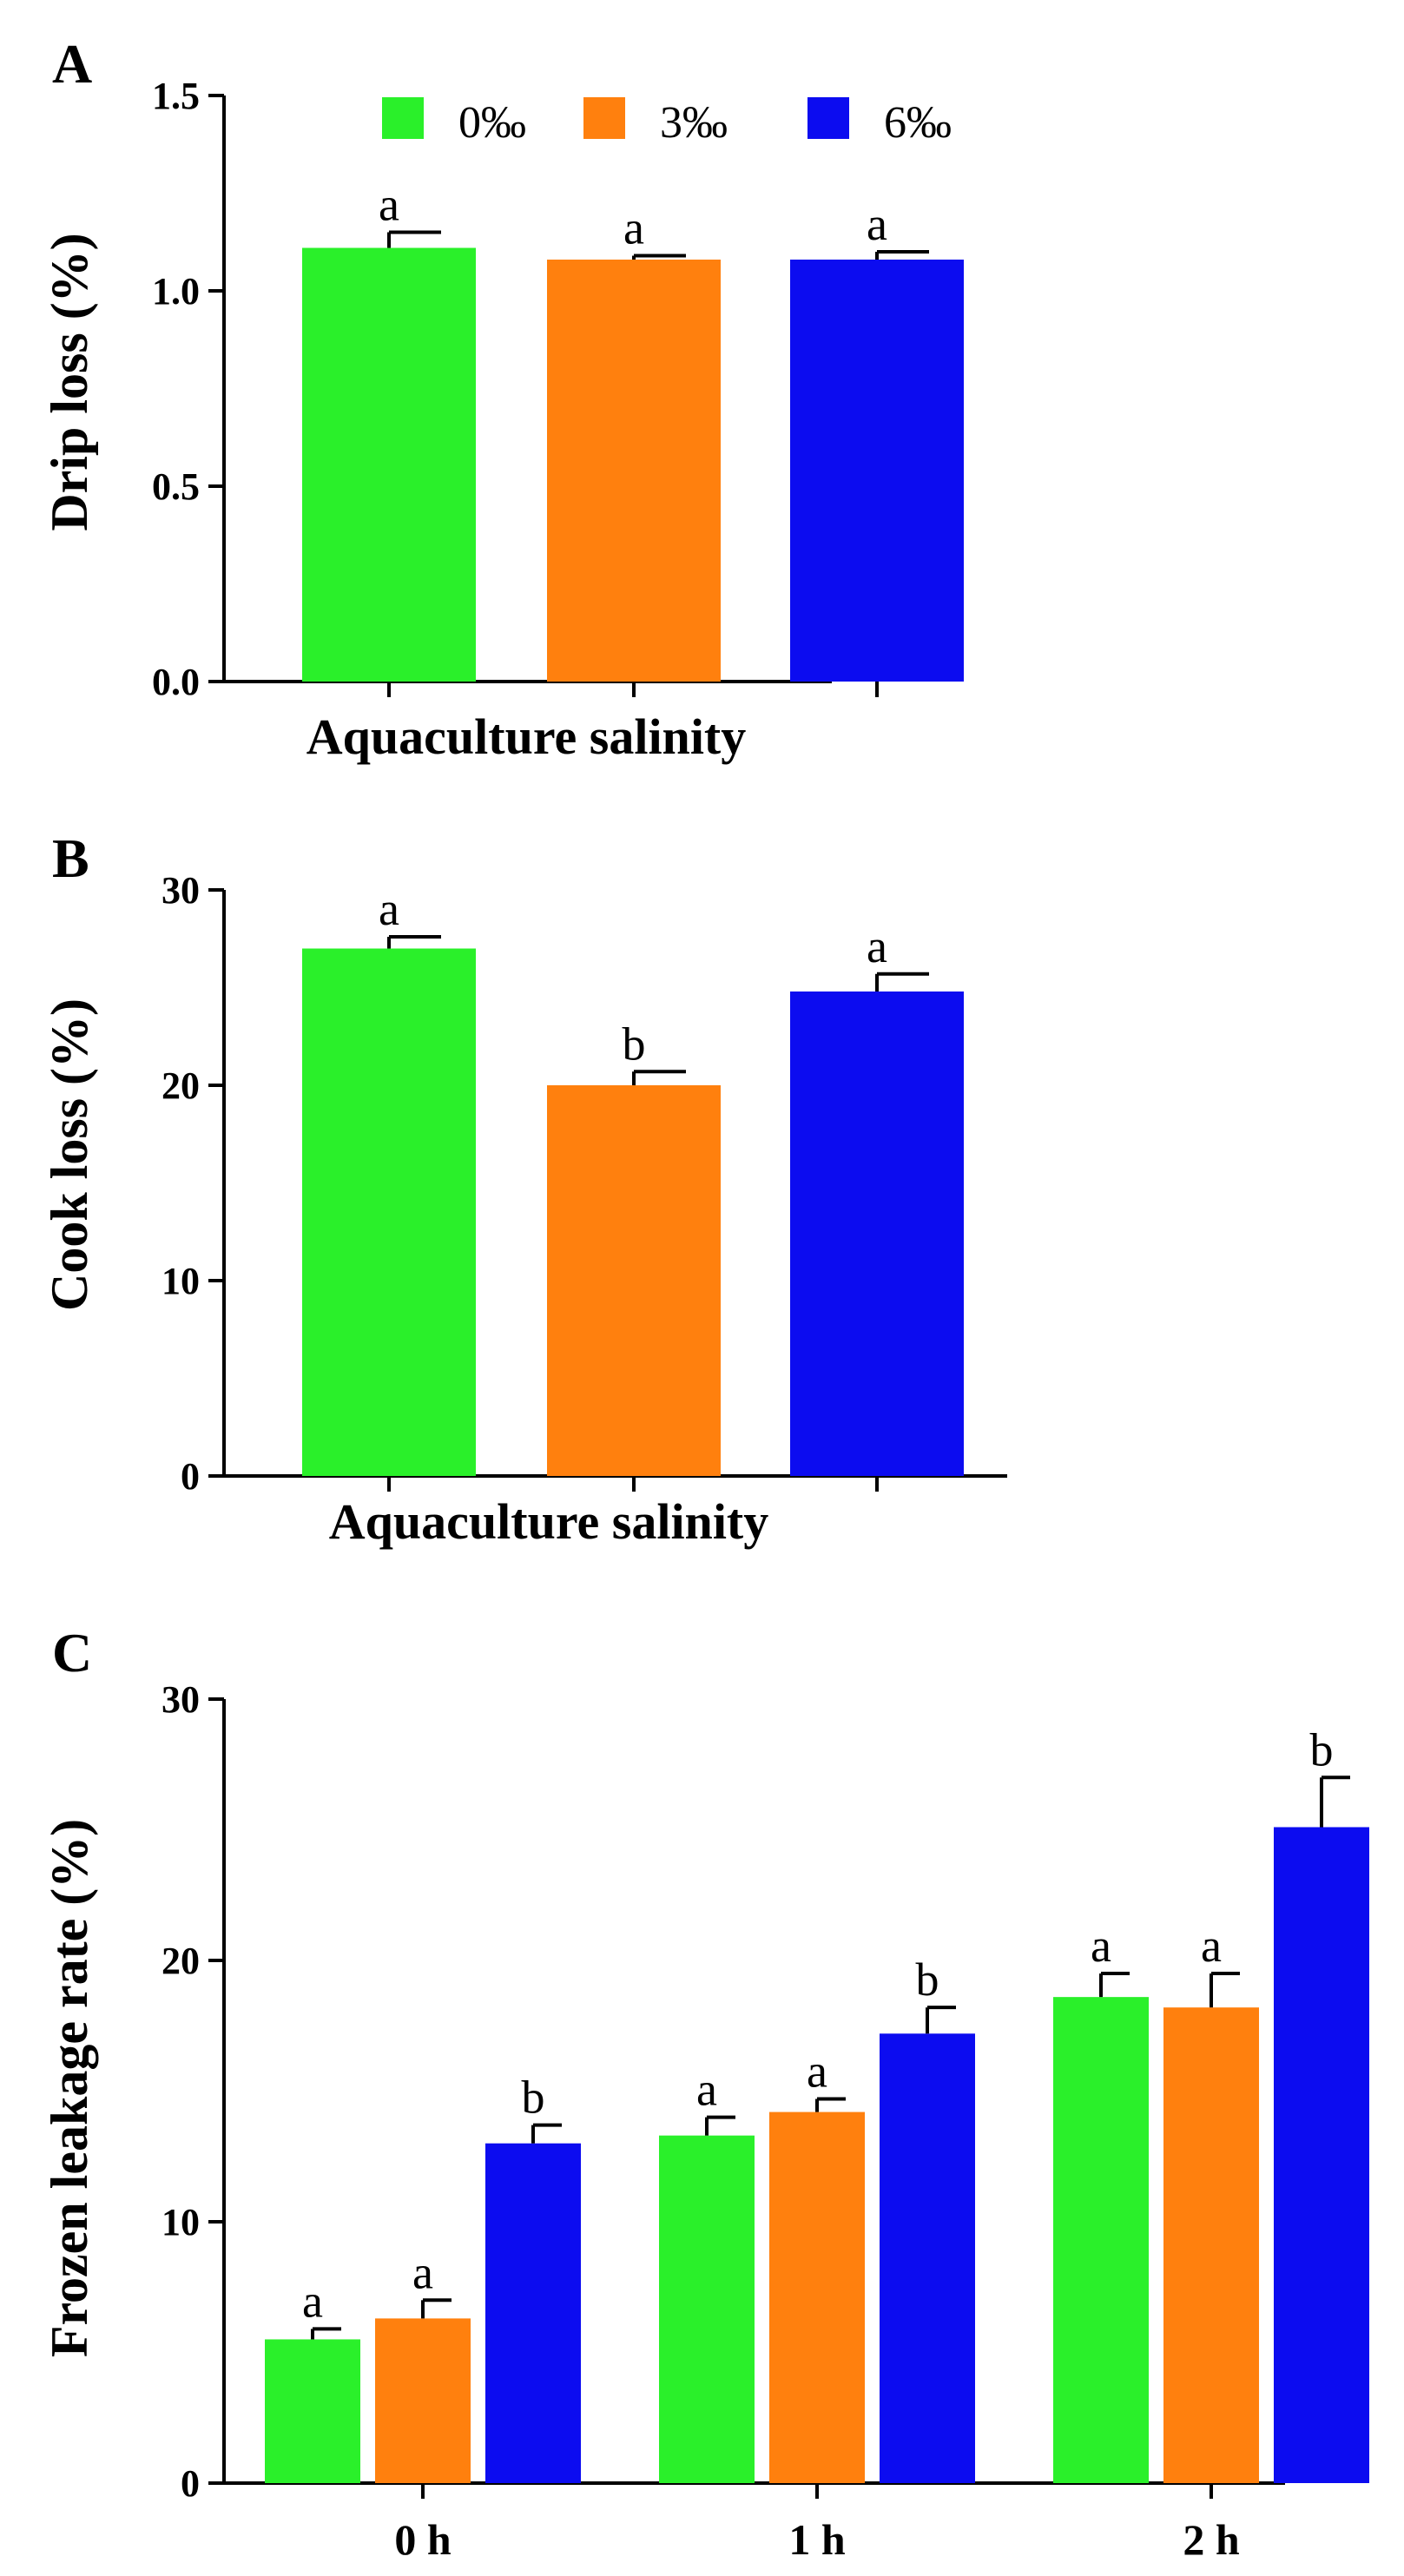  I want to click on panel-b-ylabel: Cook loss (%), so click(69, 1154).